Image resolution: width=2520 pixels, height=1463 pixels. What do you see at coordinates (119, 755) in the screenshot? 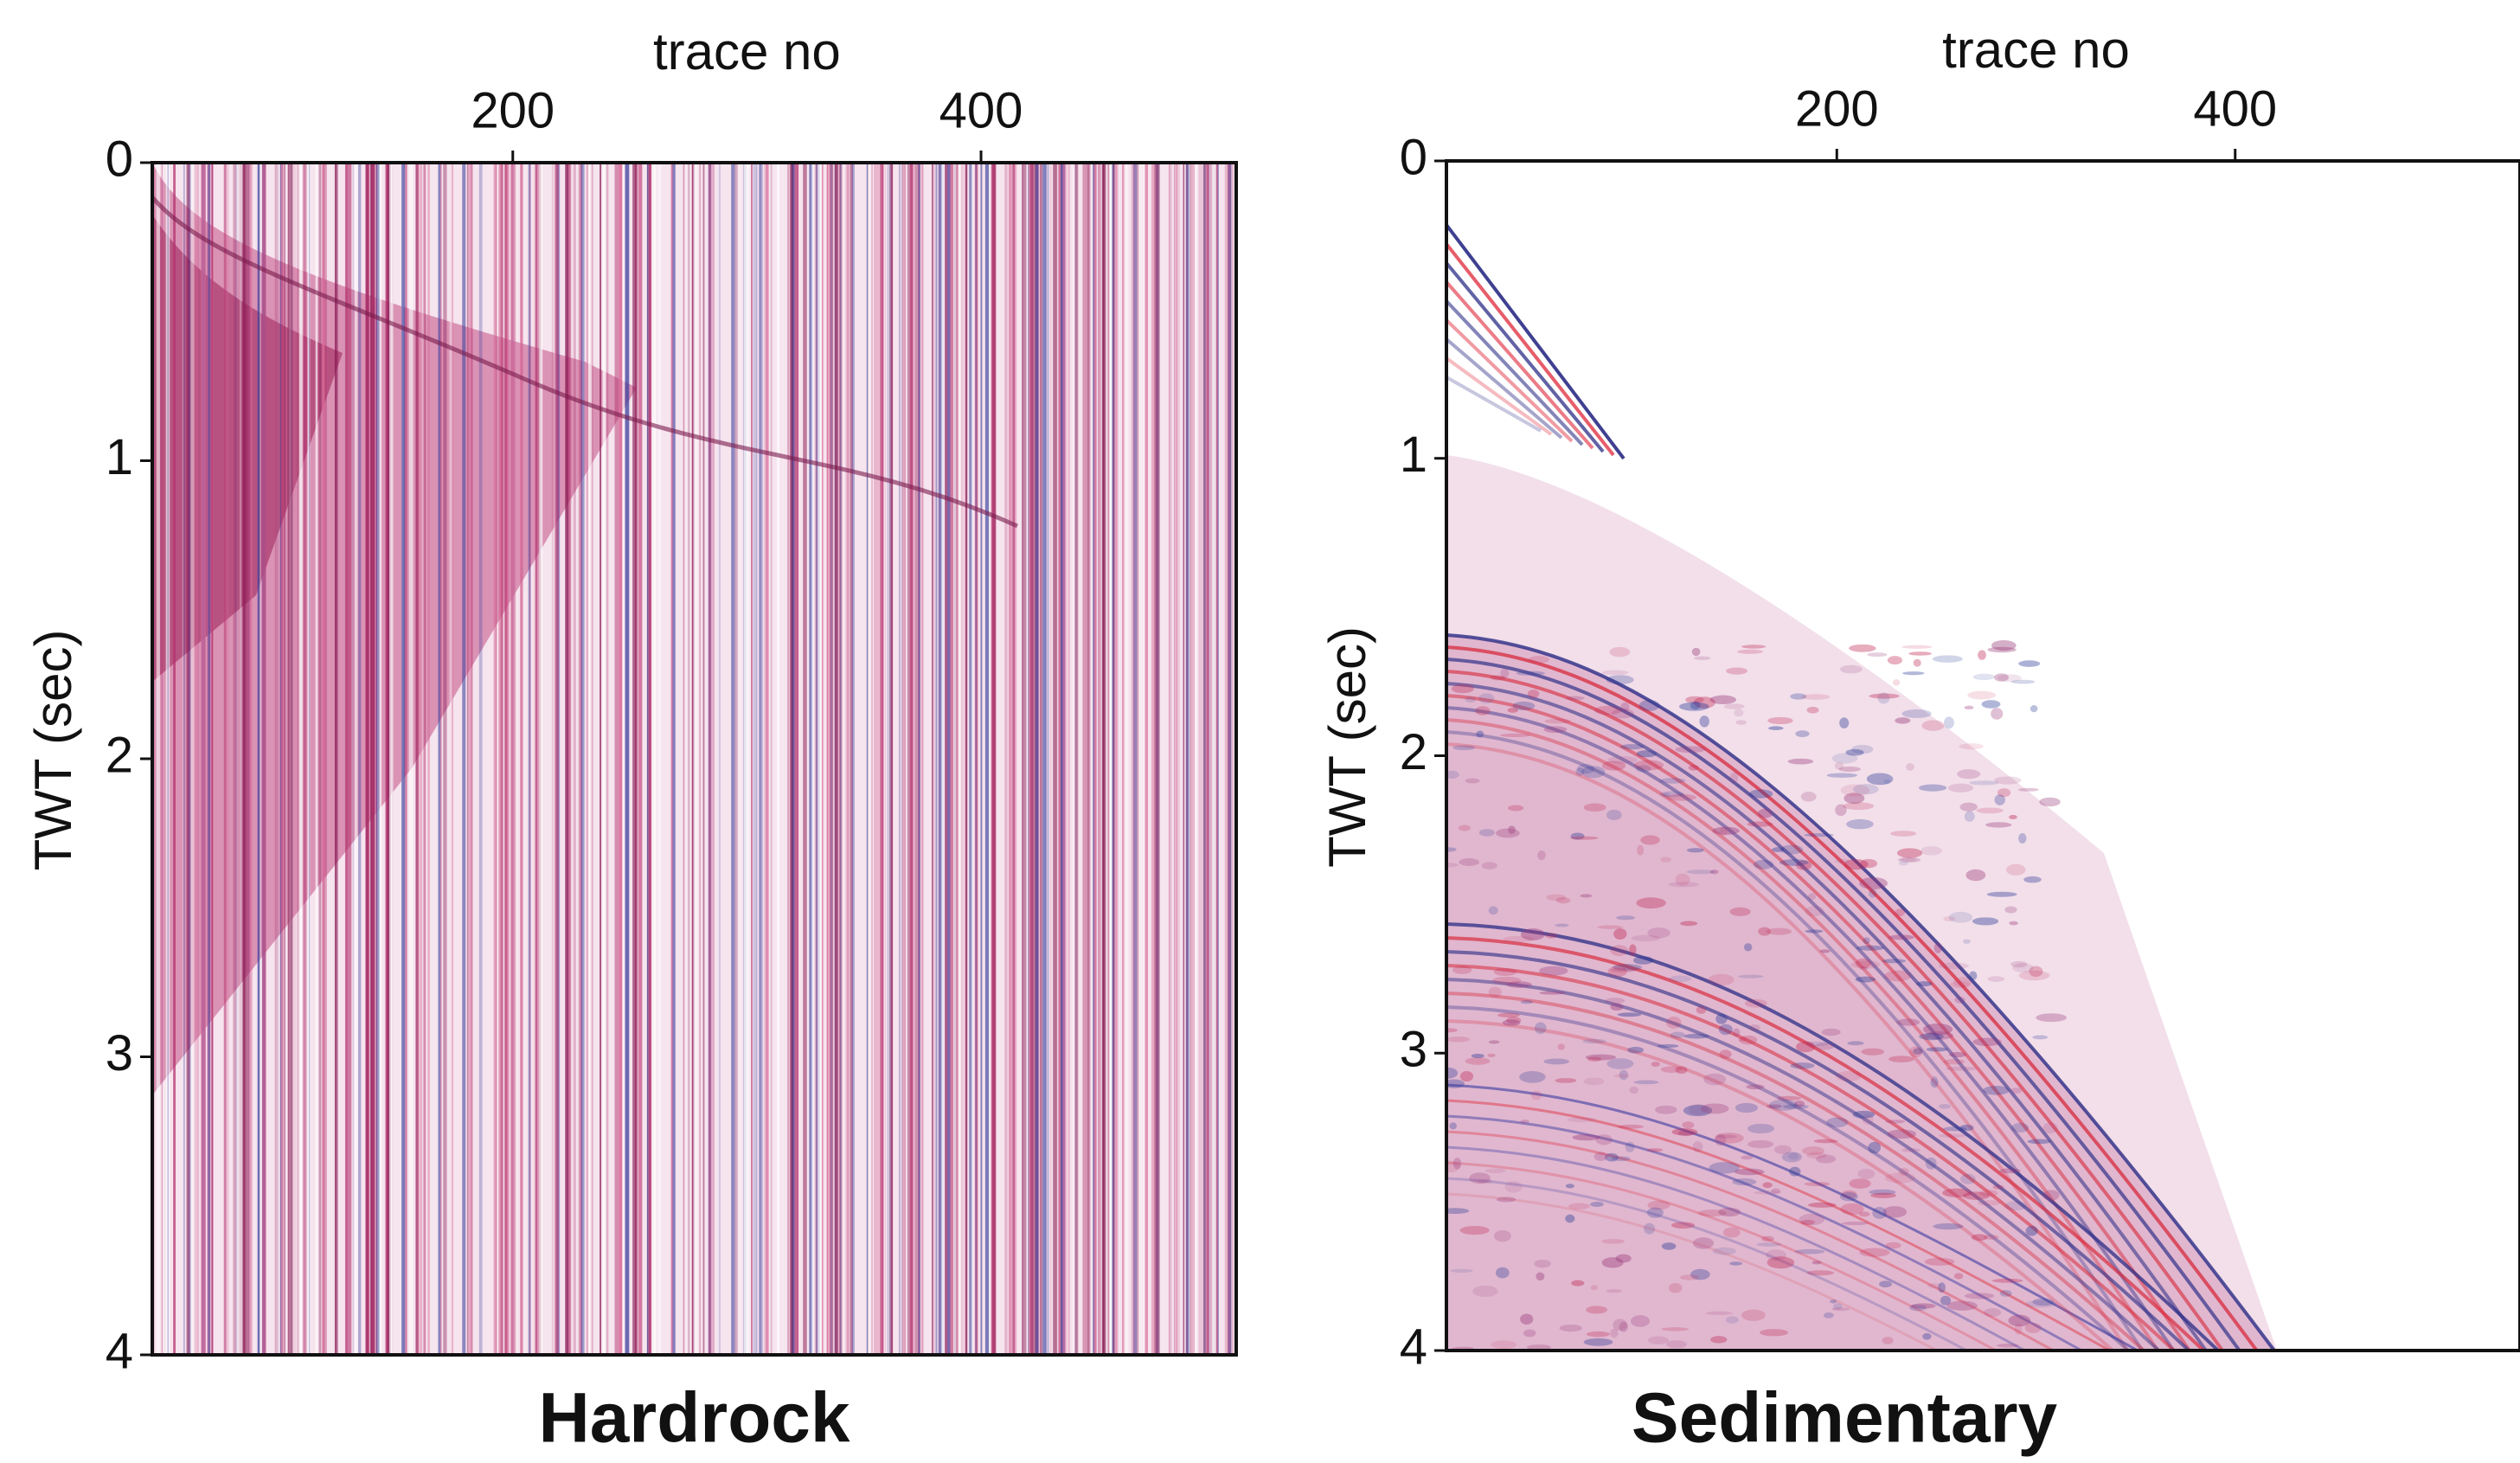
I see `y-tick-label: 2` at bounding box center [119, 755].